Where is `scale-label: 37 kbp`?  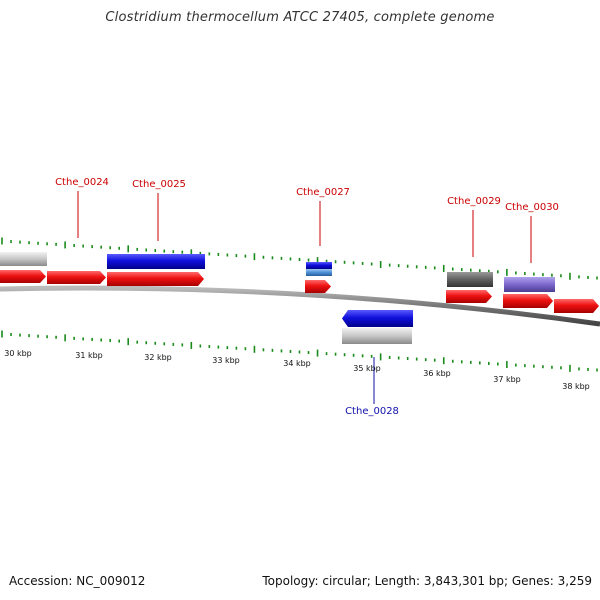
scale-label: 37 kbp is located at coordinates (507, 379).